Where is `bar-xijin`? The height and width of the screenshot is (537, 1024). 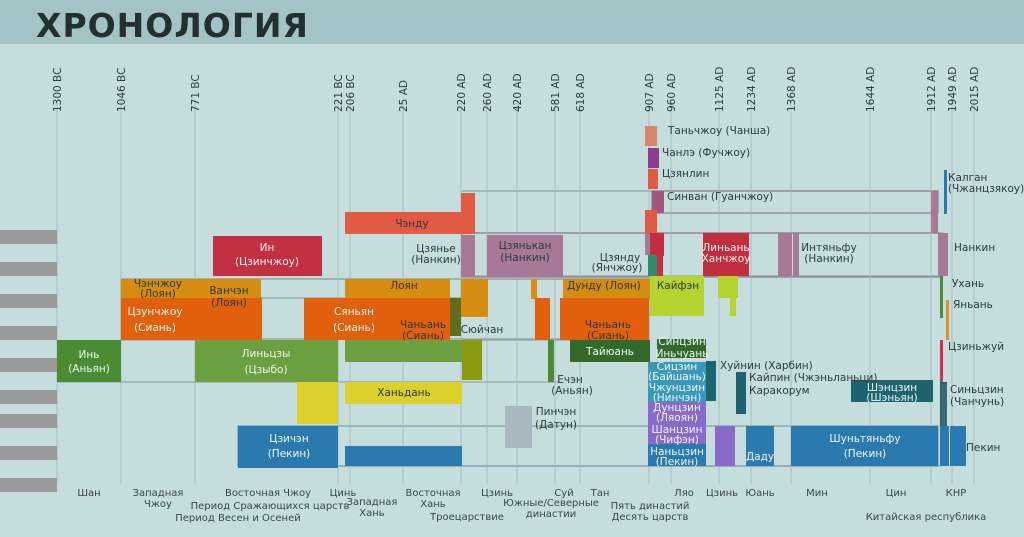
bar-xijin is located at coordinates (677, 373).